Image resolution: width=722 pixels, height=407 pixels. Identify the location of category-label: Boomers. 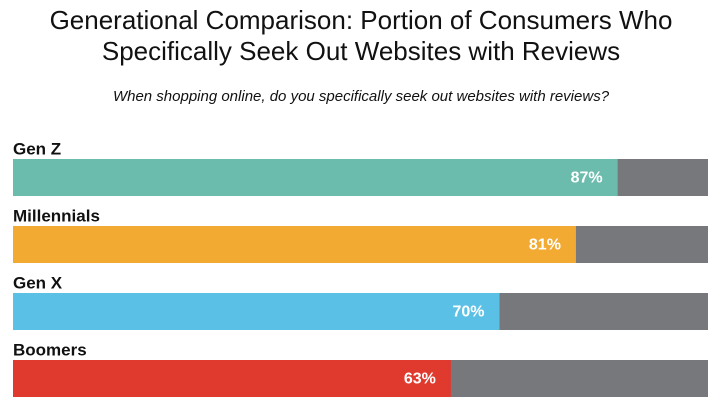
(50, 349).